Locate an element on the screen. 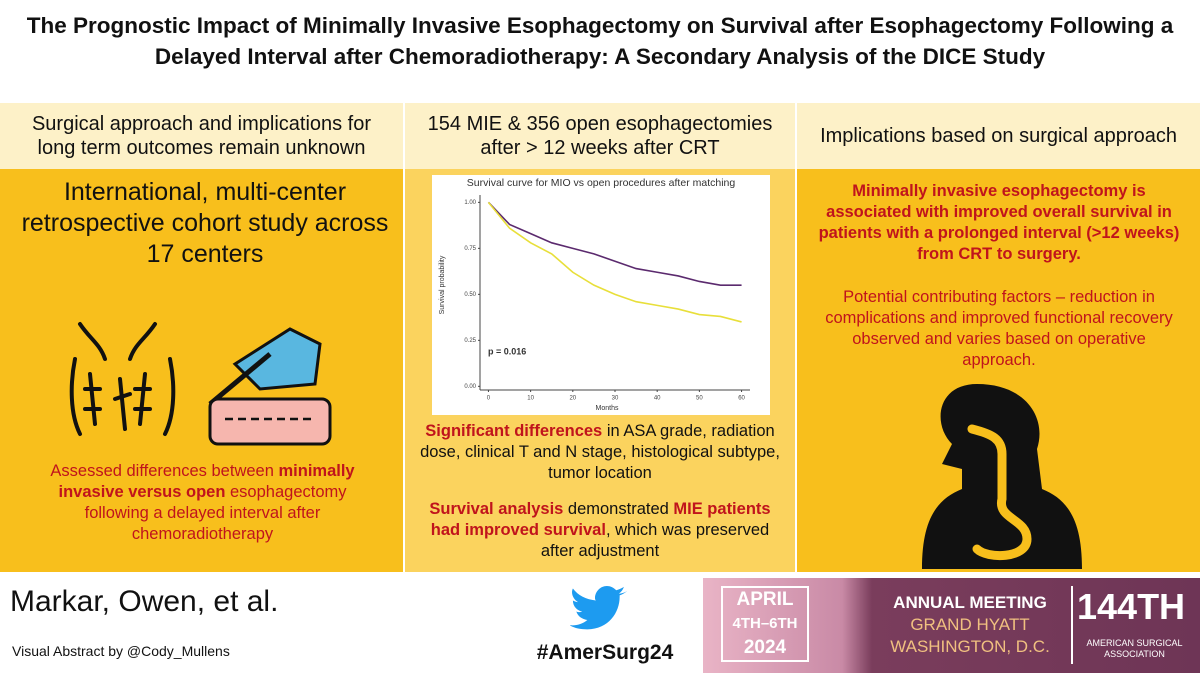 The image size is (1200, 673). text: demonstrated is located at coordinates (618, 509).